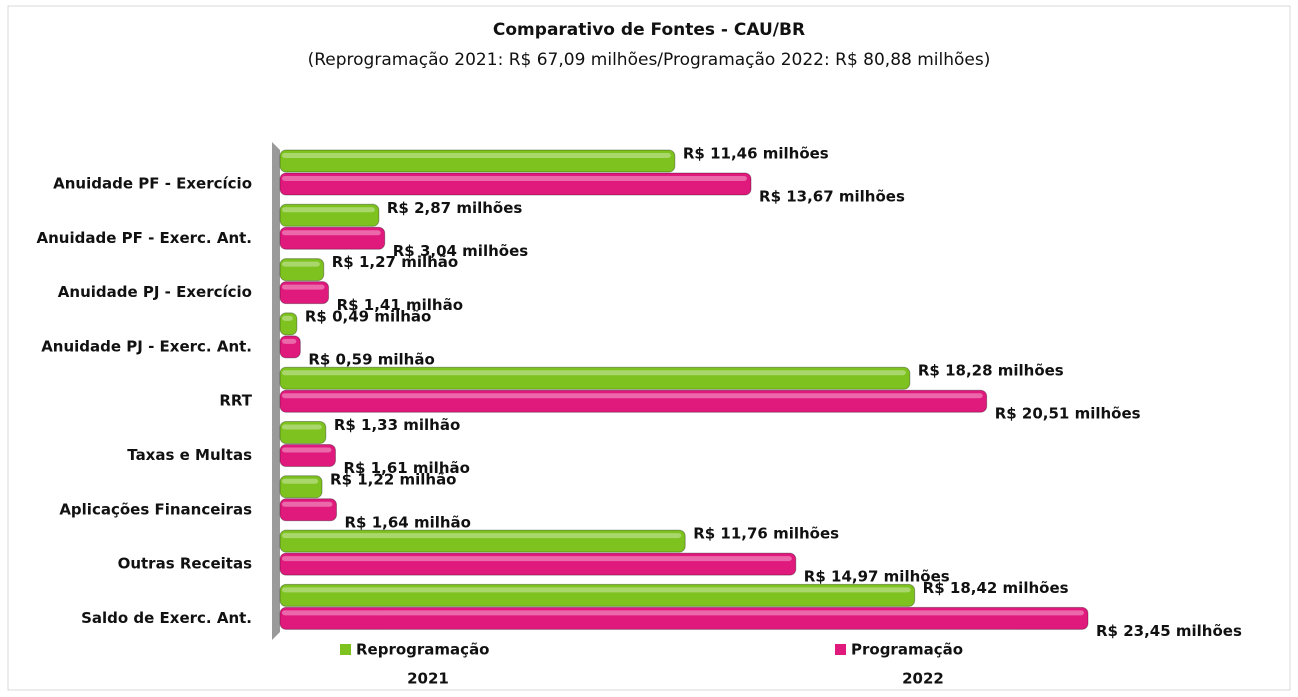 The width and height of the screenshot is (1298, 697). Describe the element at coordinates (144, 238) in the screenshot. I see `category-label: Anuidade PF - Exerc. Ant.` at that location.